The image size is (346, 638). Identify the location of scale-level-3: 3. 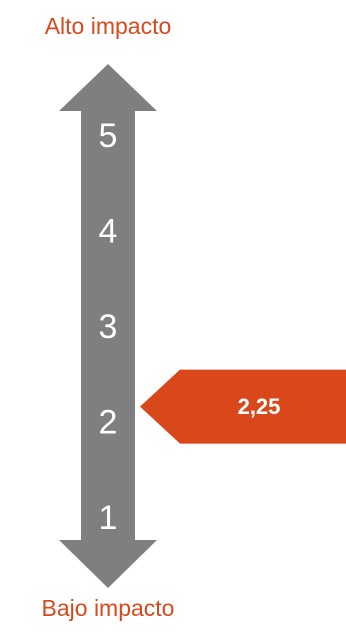
(108, 327).